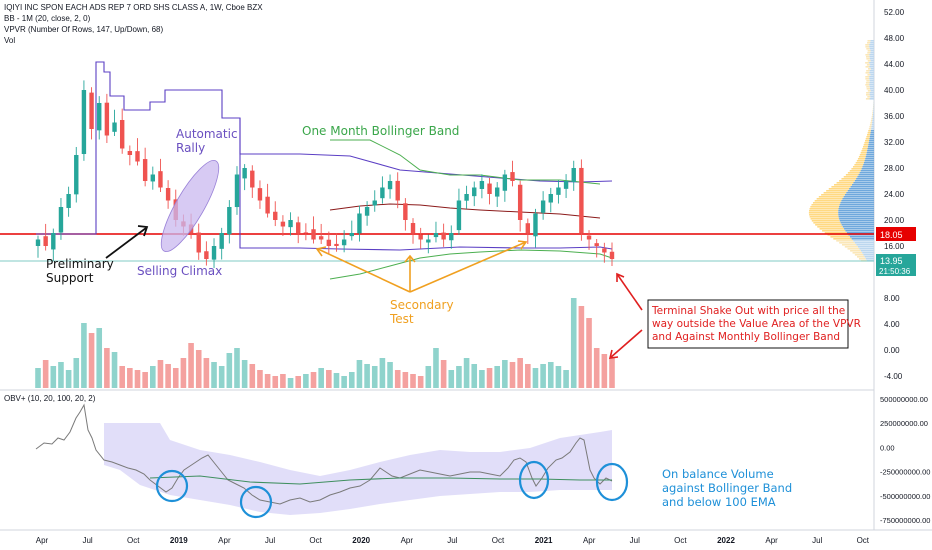  What do you see at coordinates (47, 18) in the screenshot?
I see `bb-indicator-label: BB - 1M (20, close, 2, 0)` at bounding box center [47, 18].